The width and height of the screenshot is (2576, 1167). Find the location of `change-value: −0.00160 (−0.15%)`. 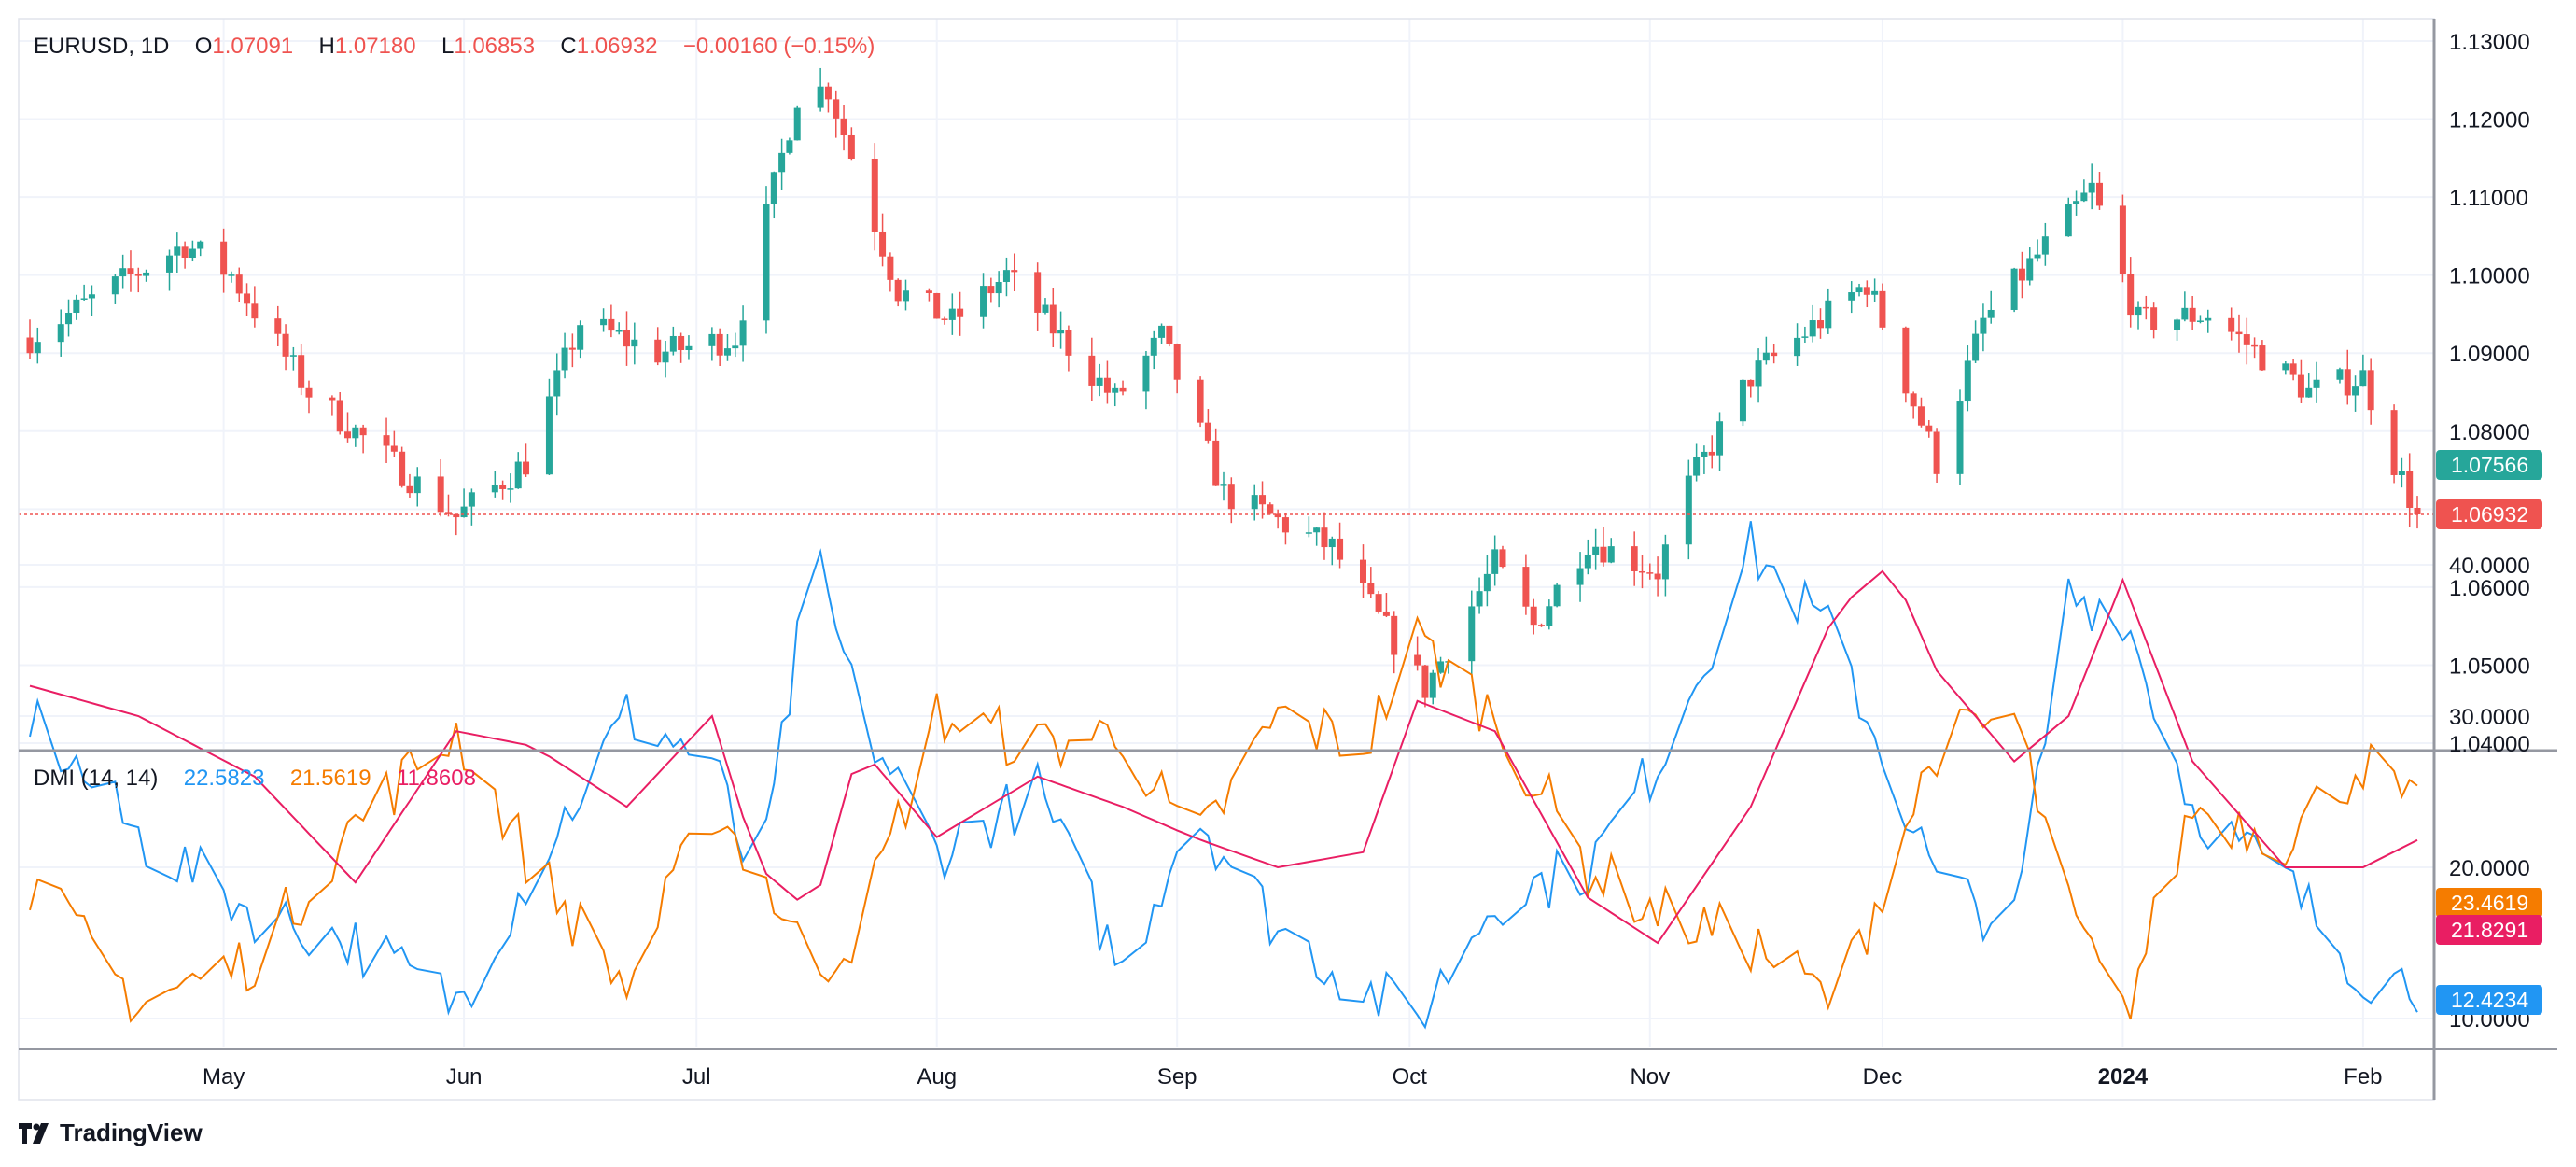

change-value: −0.00160 (−0.15%) is located at coordinates (778, 46).